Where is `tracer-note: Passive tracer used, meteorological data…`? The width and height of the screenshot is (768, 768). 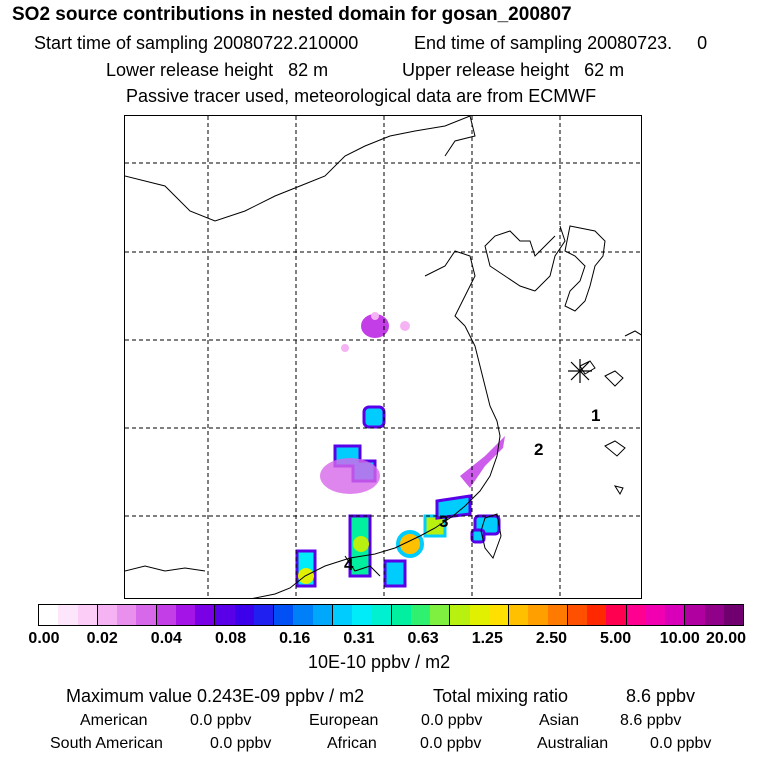
tracer-note: Passive tracer used, meteorological data… is located at coordinates (361, 96).